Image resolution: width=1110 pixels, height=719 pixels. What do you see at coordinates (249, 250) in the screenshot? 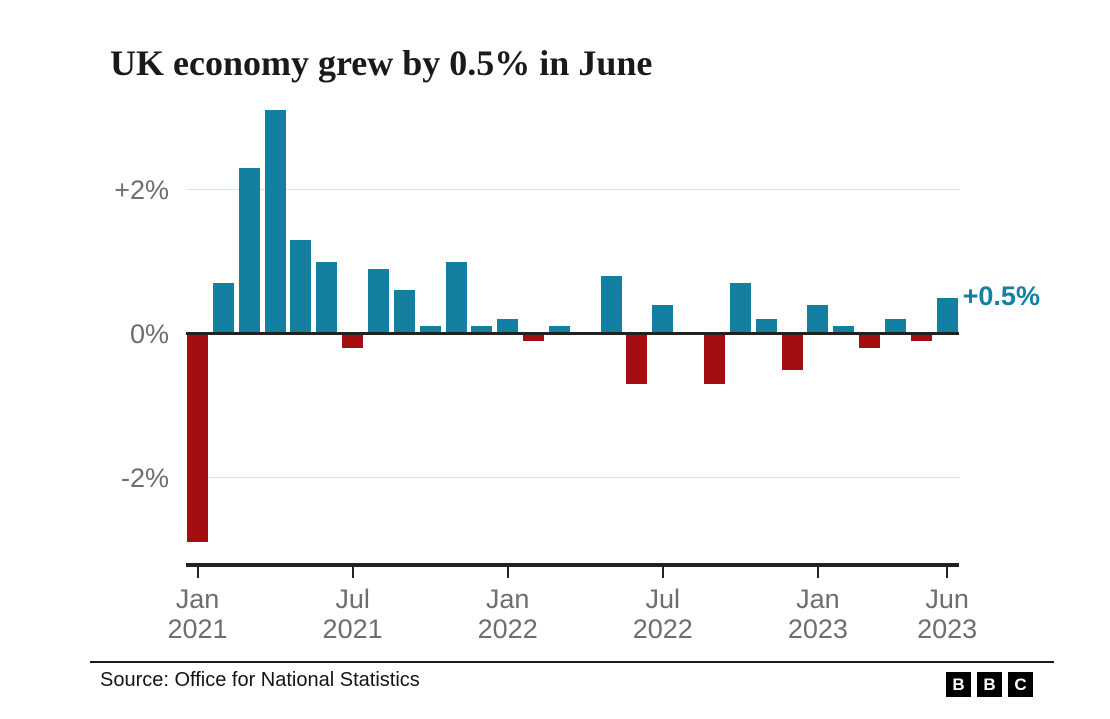
I see `bar-mar-2021` at bounding box center [249, 250].